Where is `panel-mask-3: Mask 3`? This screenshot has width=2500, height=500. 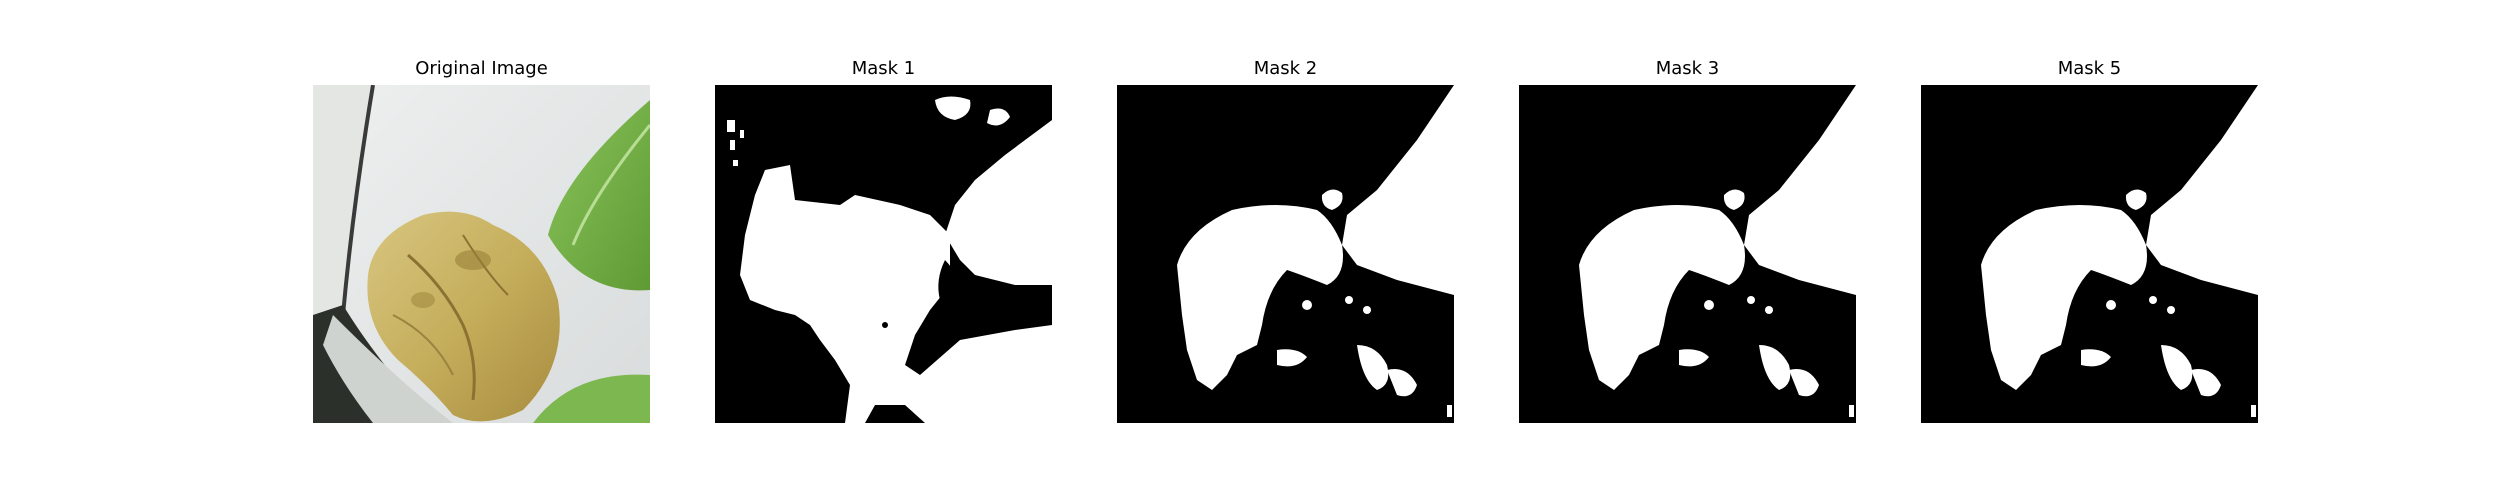 panel-mask-3: Mask 3 is located at coordinates (1687, 240).